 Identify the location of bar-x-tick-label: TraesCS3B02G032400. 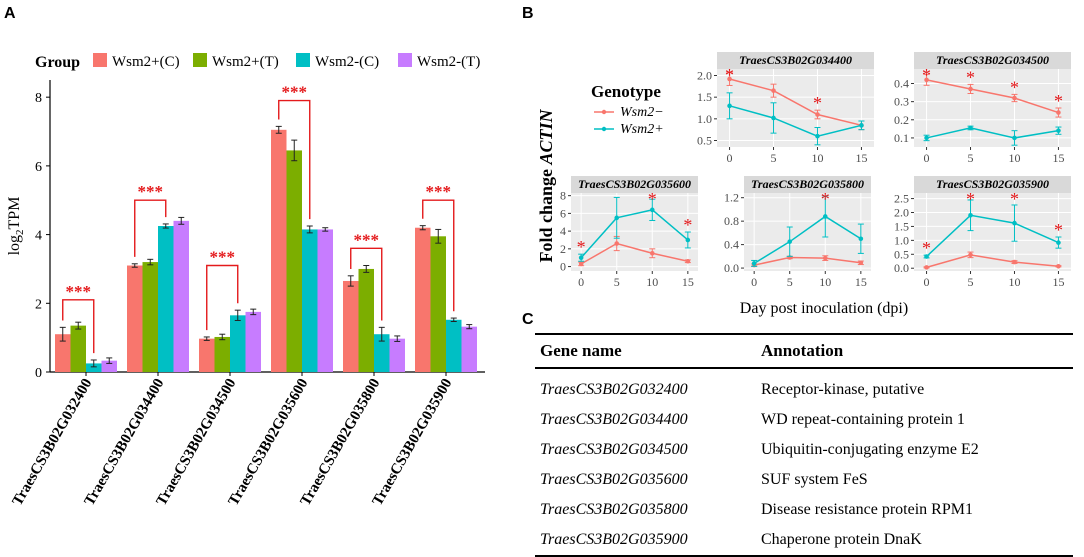
(53, 442).